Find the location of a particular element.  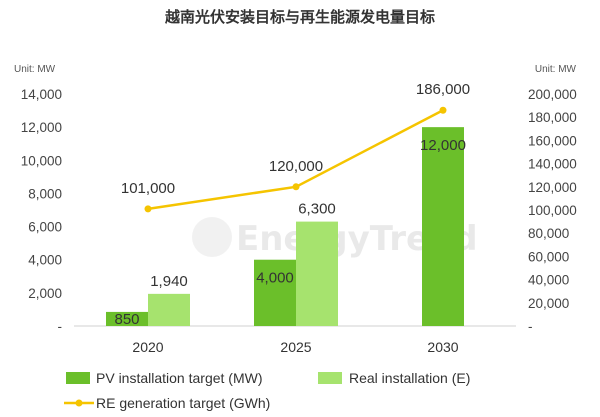

left-axis-ticks: - 2,000 4,000 6,000 8,000 10,000 12,000 14,000 is located at coordinates (41, 210).